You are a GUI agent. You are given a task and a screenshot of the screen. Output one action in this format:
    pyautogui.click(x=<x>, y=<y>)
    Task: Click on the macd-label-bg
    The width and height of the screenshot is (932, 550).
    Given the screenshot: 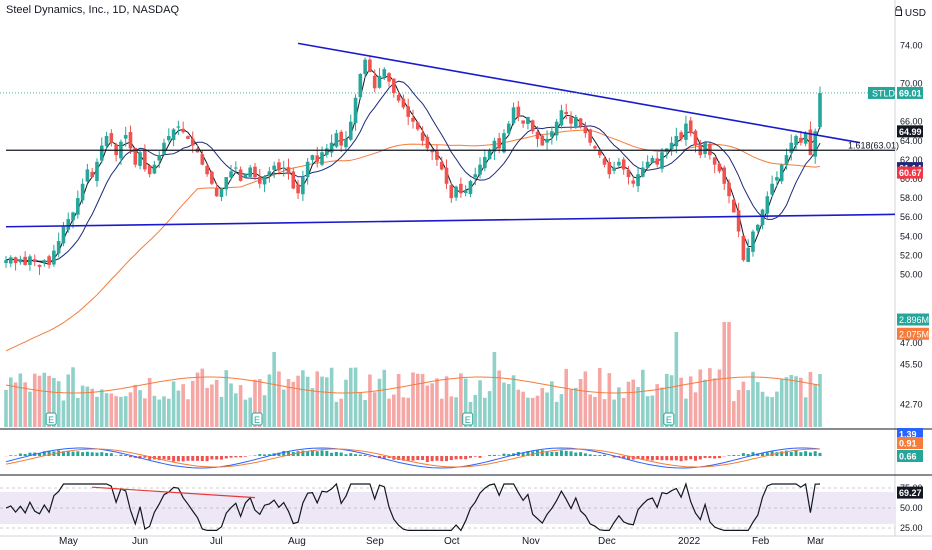 What is the action you would take?
    pyautogui.click(x=910, y=456)
    